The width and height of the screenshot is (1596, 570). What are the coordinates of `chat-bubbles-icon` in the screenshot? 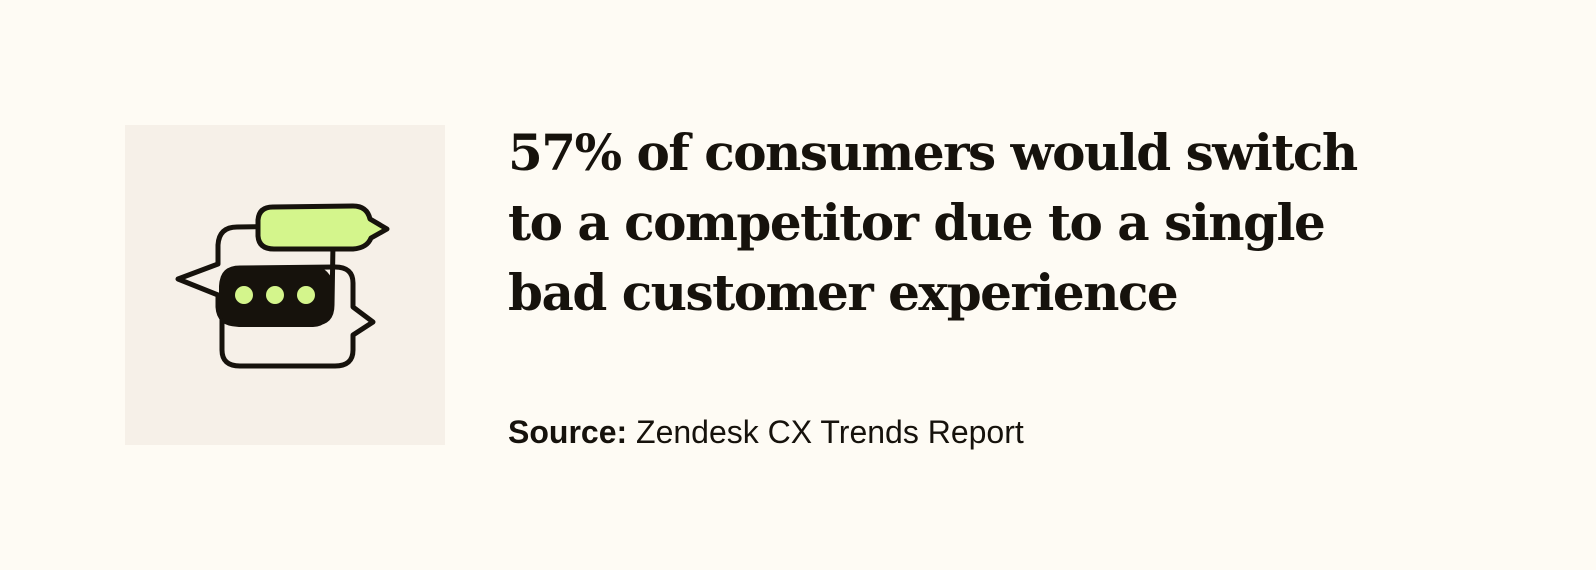 It's located at (282, 286).